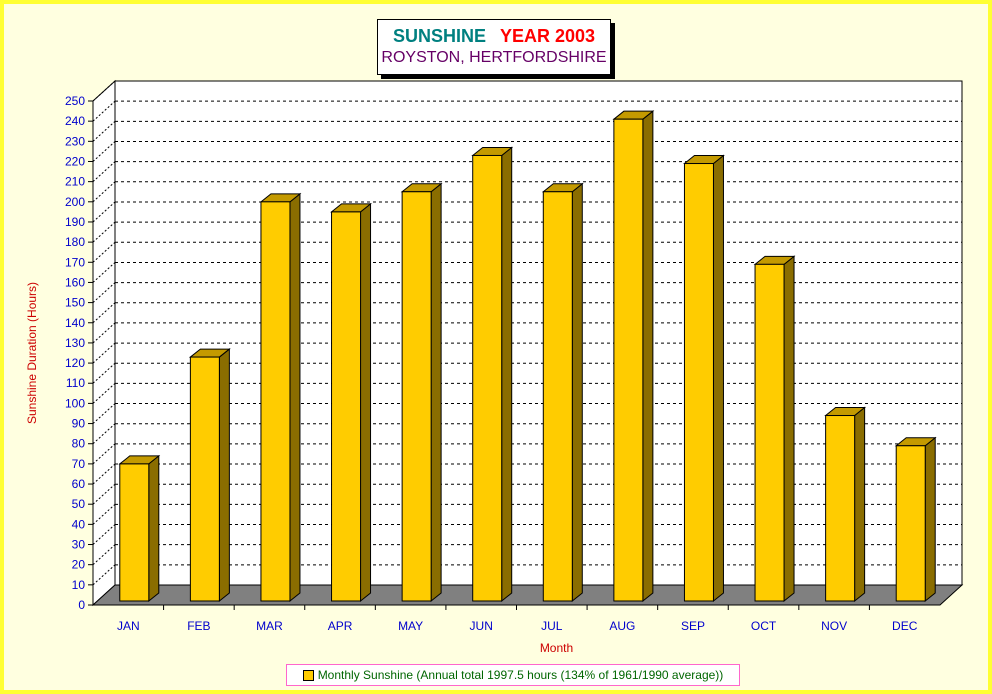 This screenshot has height=694, width=992. I want to click on x-tick-label: NOV, so click(834, 626).